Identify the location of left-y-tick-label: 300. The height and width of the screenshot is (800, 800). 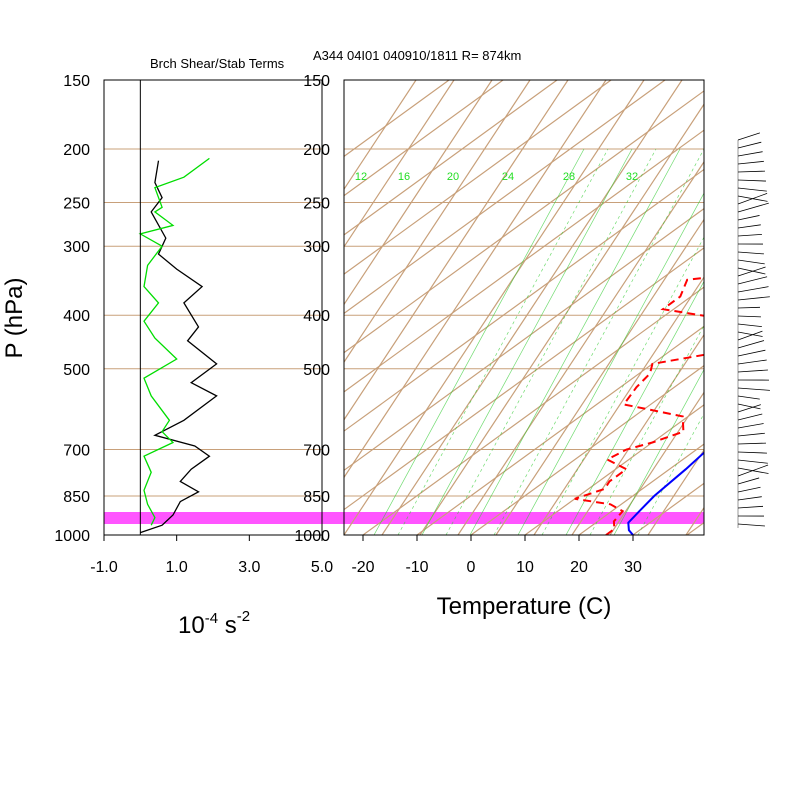
(76, 247).